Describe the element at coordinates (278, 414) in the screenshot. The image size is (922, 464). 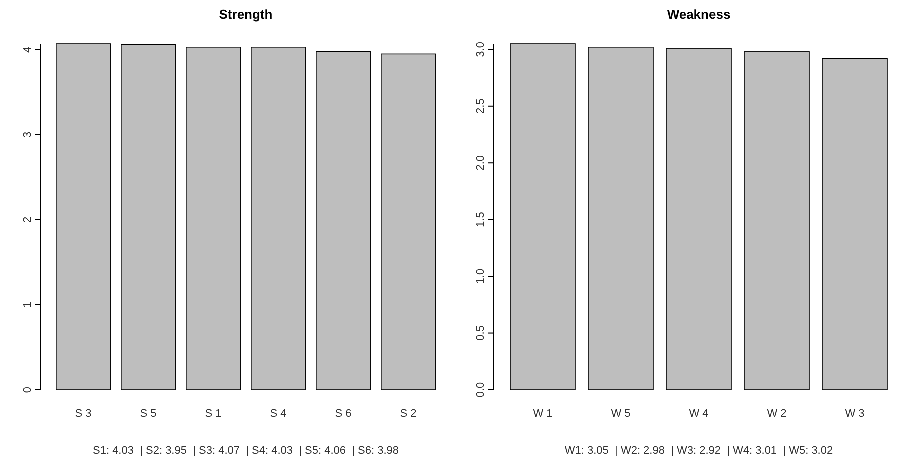
I see `x-tick-label: S 4` at that location.